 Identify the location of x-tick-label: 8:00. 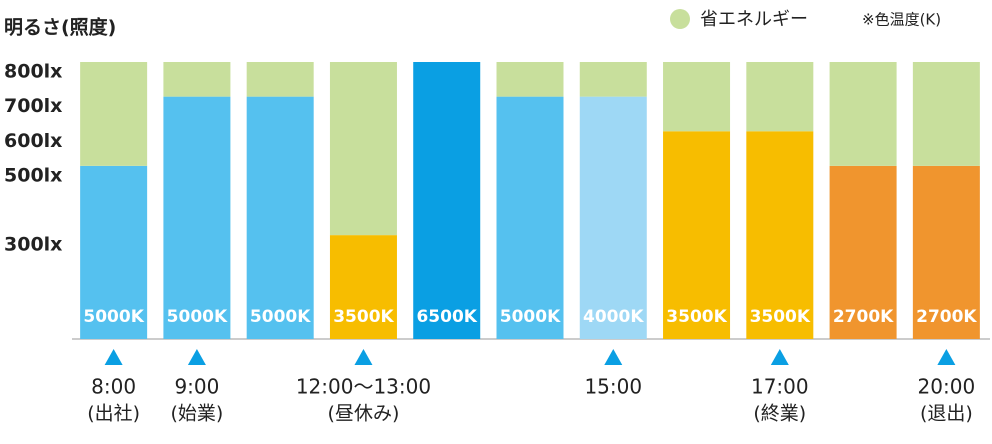
(113, 387).